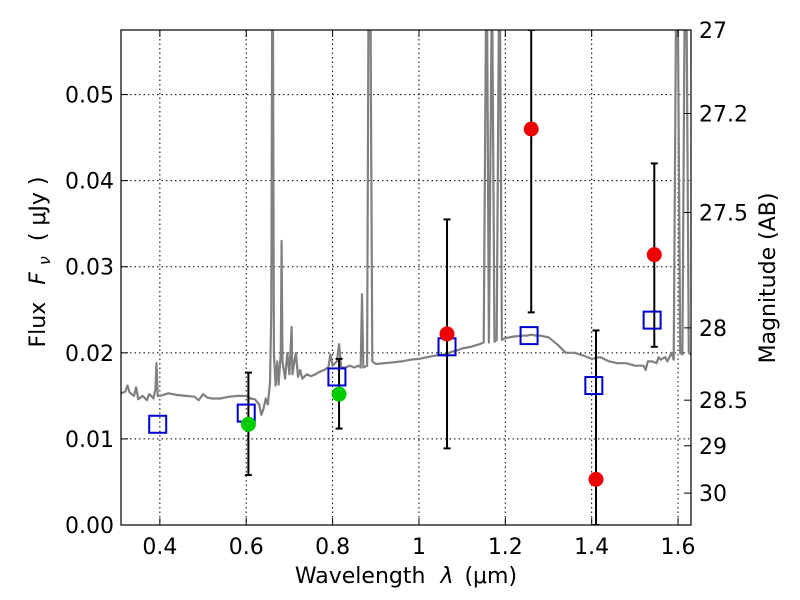  What do you see at coordinates (505, 547) in the screenshot?
I see `x-tick-label: 1.2` at bounding box center [505, 547].